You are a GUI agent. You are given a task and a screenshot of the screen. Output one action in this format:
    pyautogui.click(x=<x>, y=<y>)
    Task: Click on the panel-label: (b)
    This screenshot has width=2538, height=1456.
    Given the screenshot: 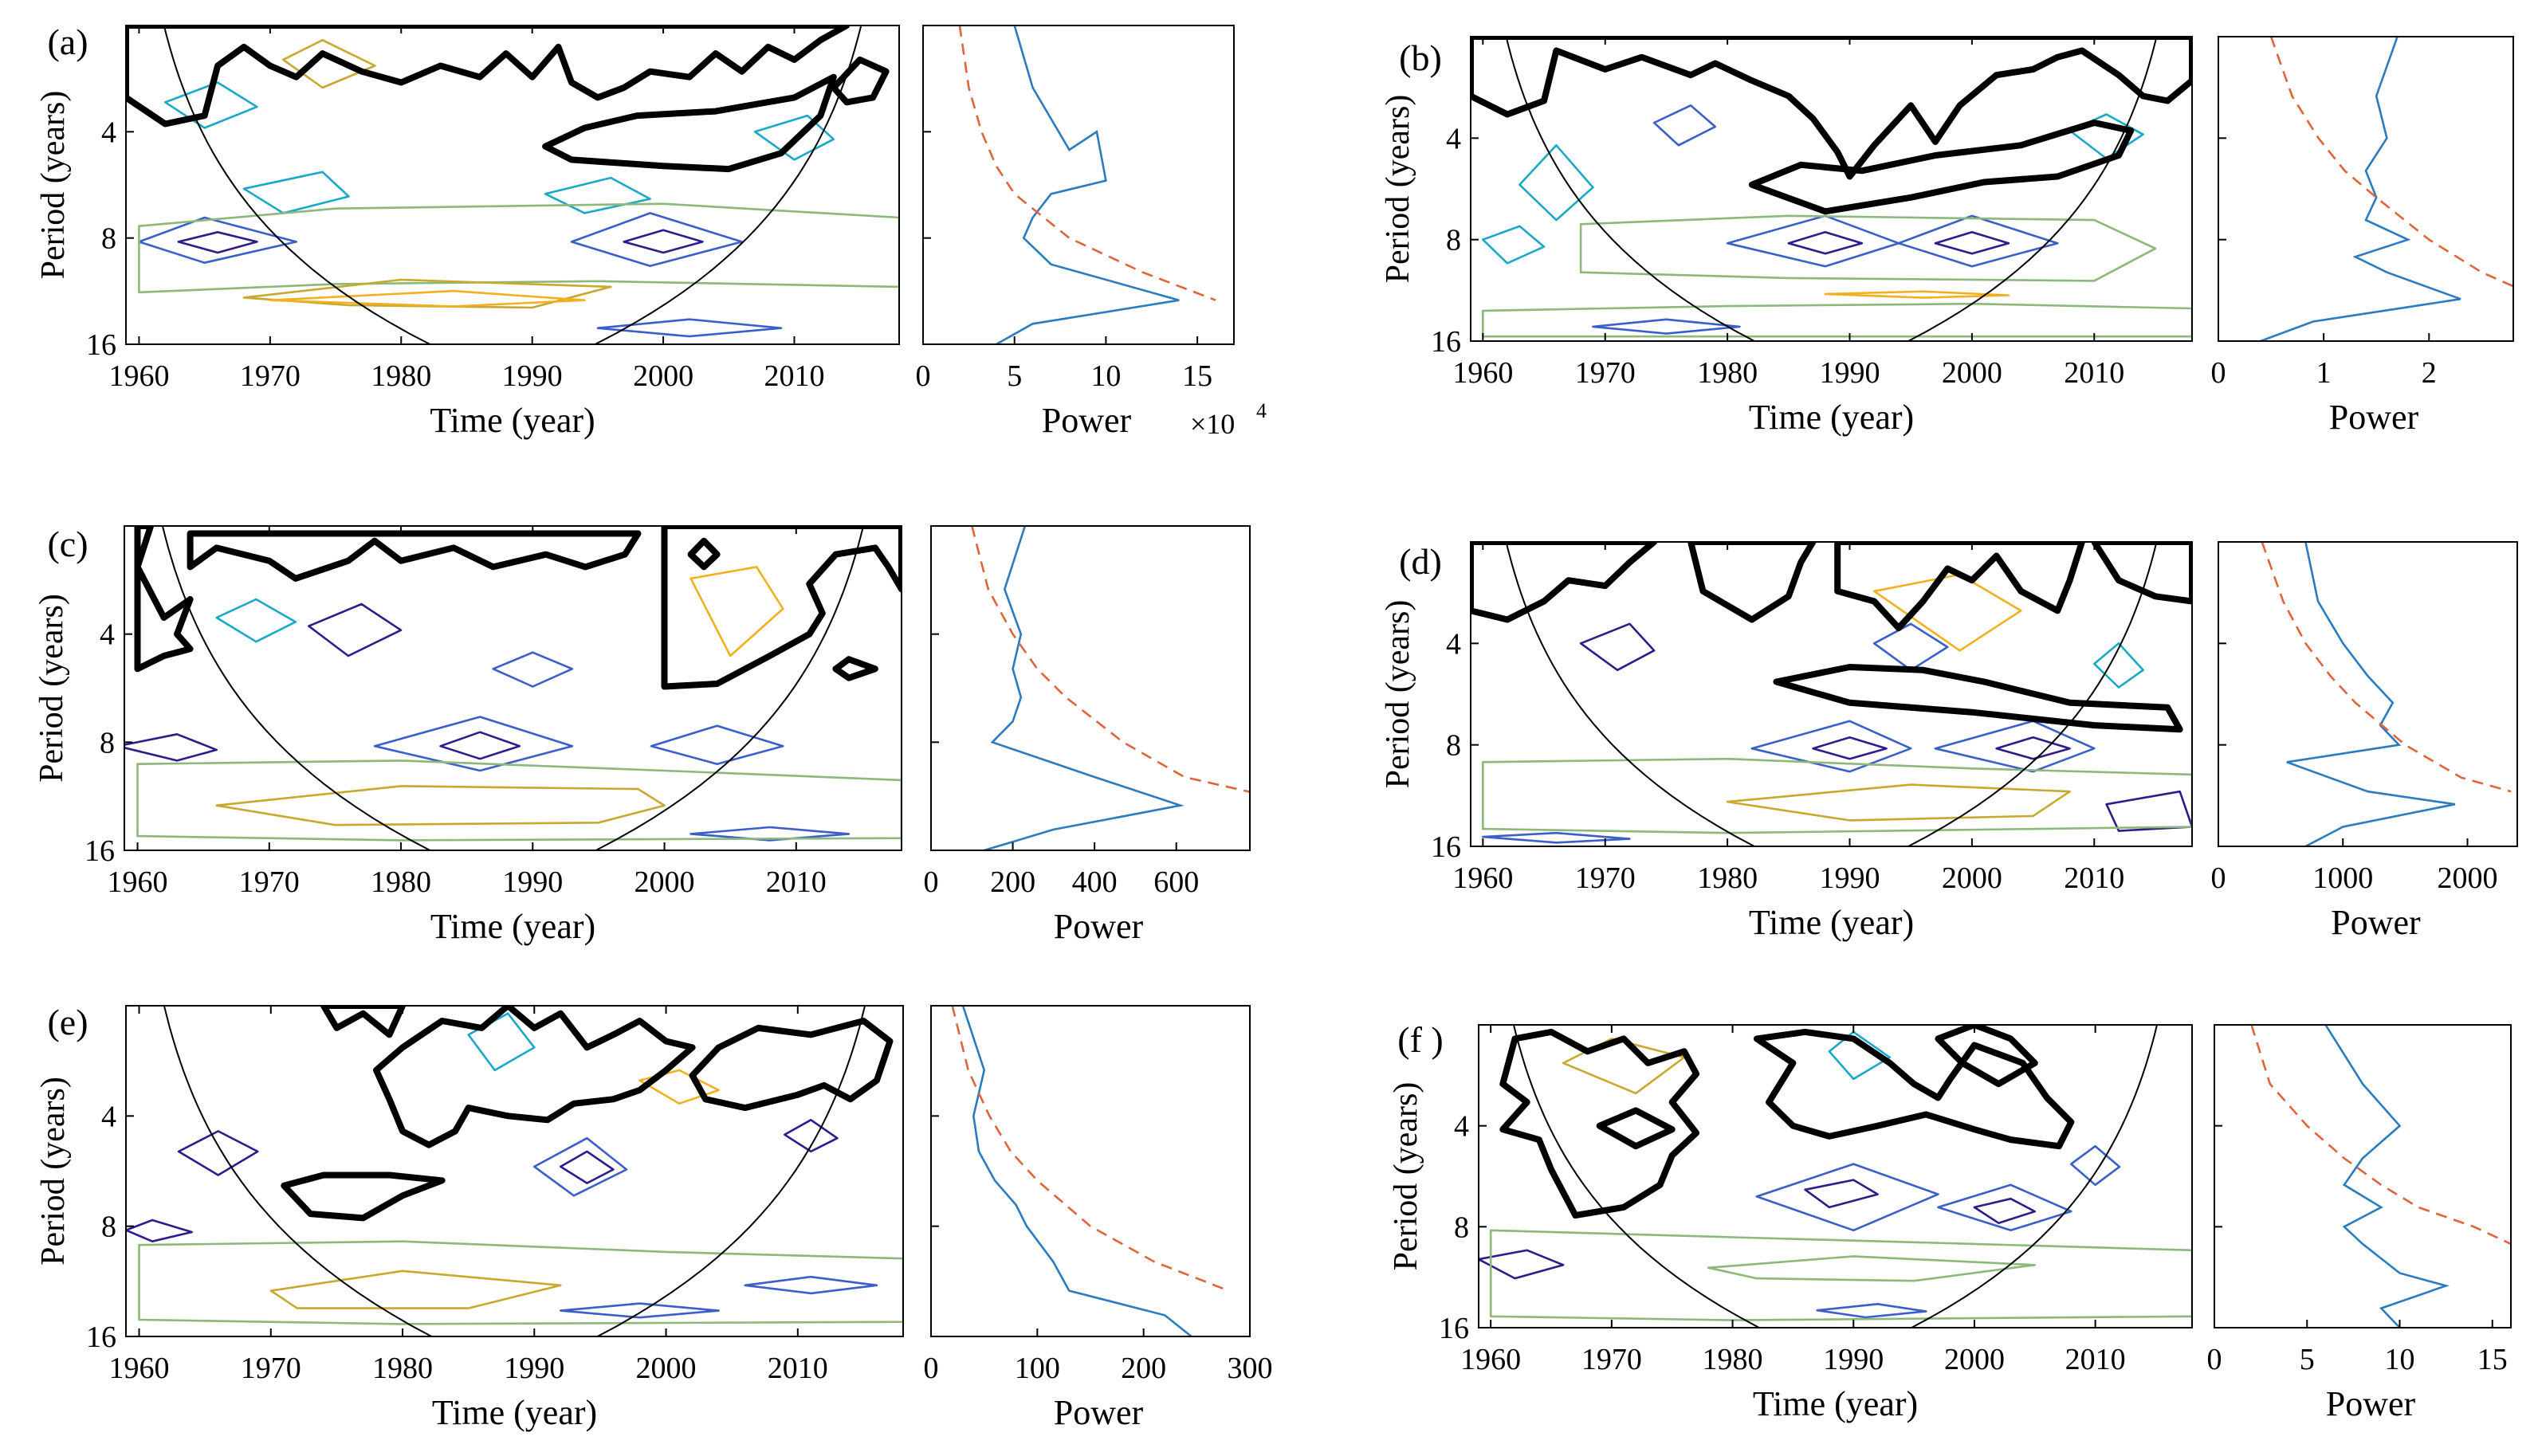 What is the action you would take?
    pyautogui.click(x=1421, y=57)
    